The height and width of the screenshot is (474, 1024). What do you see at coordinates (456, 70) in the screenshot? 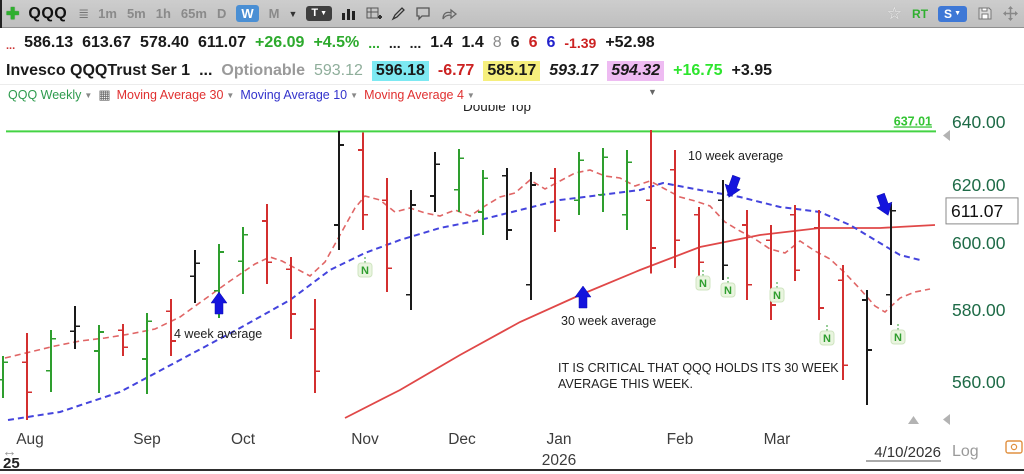
I see `info-value-red: -6.77` at bounding box center [456, 70].